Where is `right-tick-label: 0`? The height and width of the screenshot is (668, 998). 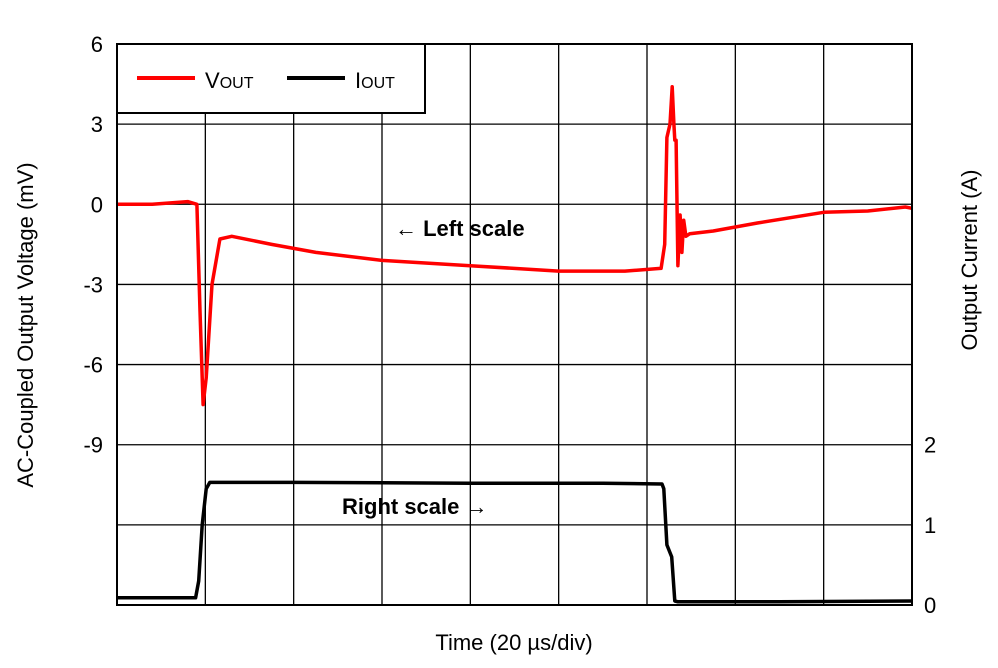 right-tick-label: 0 is located at coordinates (930, 605).